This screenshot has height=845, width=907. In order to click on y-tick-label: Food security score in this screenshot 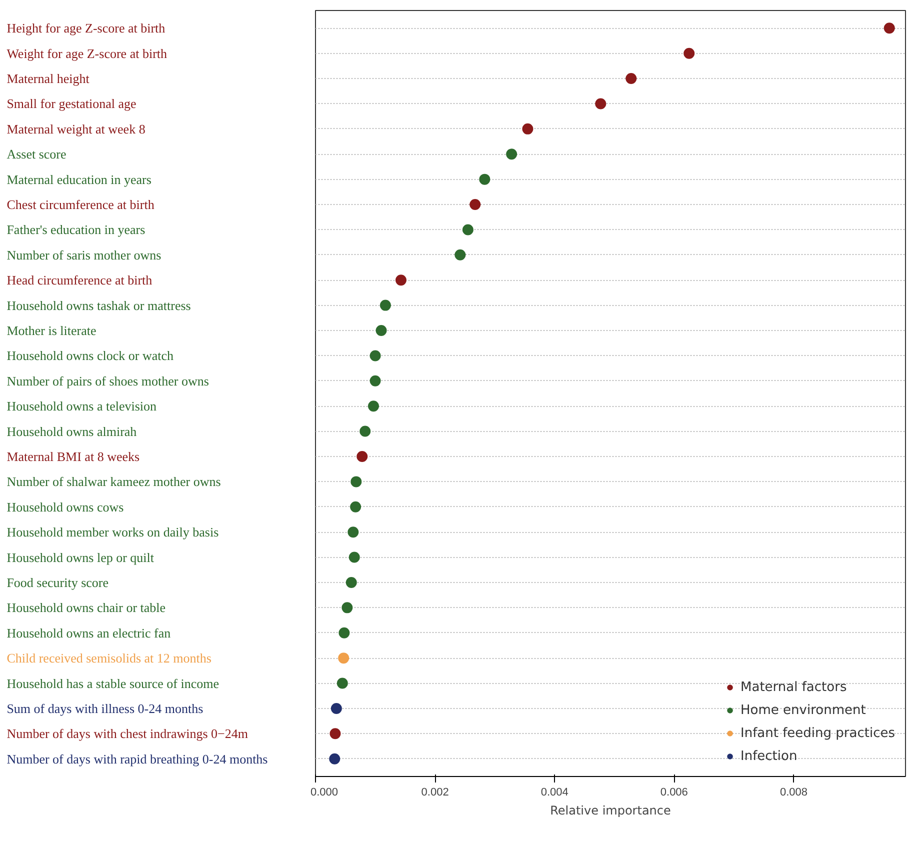, I will do `click(57, 582)`.